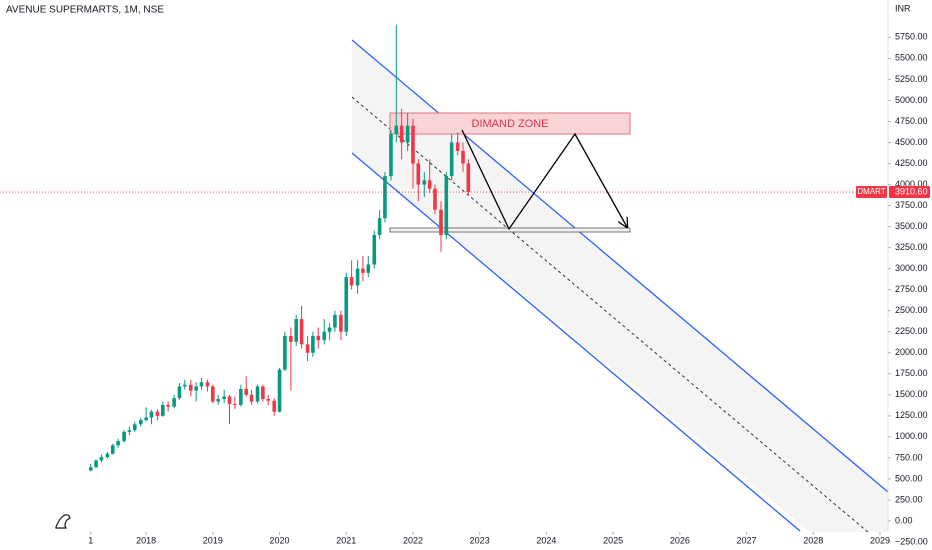 Image resolution: width=932 pixels, height=550 pixels. What do you see at coordinates (909, 499) in the screenshot?
I see `y-tick-label: 250.00` at bounding box center [909, 499].